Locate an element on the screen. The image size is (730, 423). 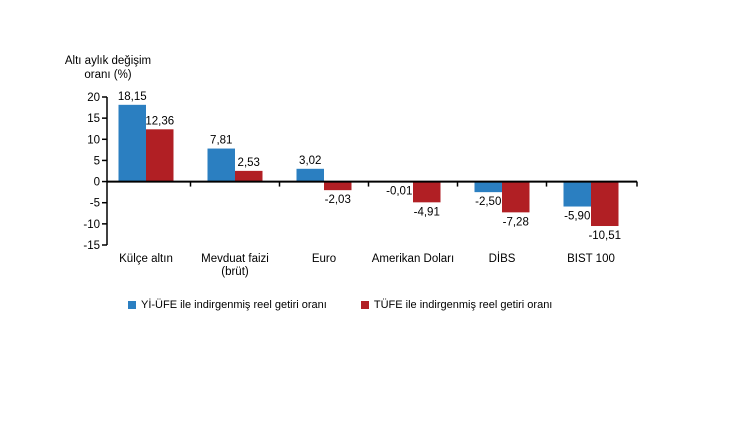
y-tick-label: 5 is located at coordinates (97, 161).